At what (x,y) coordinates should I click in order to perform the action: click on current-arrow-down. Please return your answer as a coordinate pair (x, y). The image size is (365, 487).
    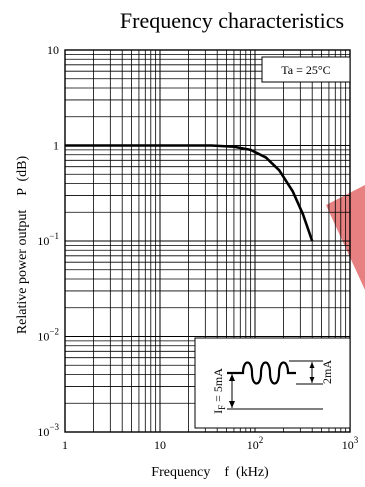
    Looking at the image, I should click on (232, 404).